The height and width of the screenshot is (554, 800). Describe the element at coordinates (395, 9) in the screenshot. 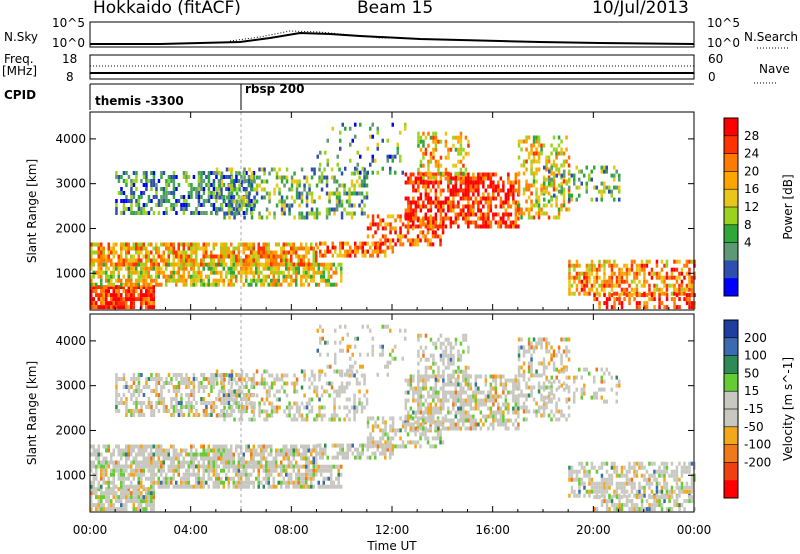

I see `beam-title: Beam 15` at that location.